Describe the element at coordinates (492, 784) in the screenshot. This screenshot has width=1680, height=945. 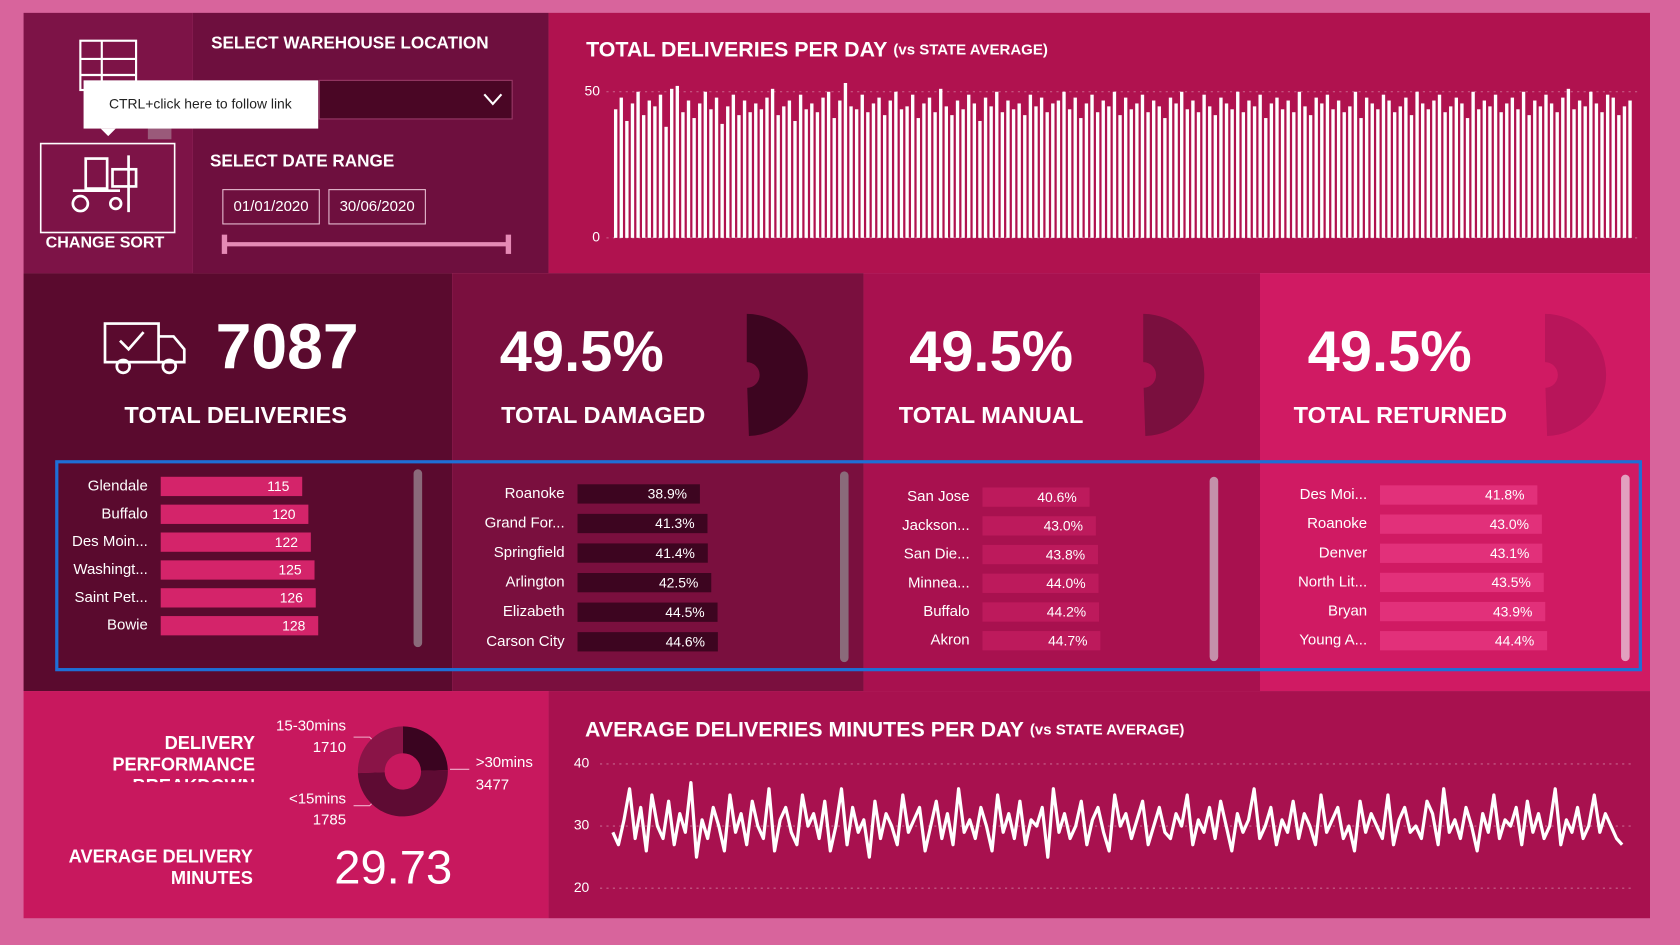
I see `pie-value: 3477` at that location.